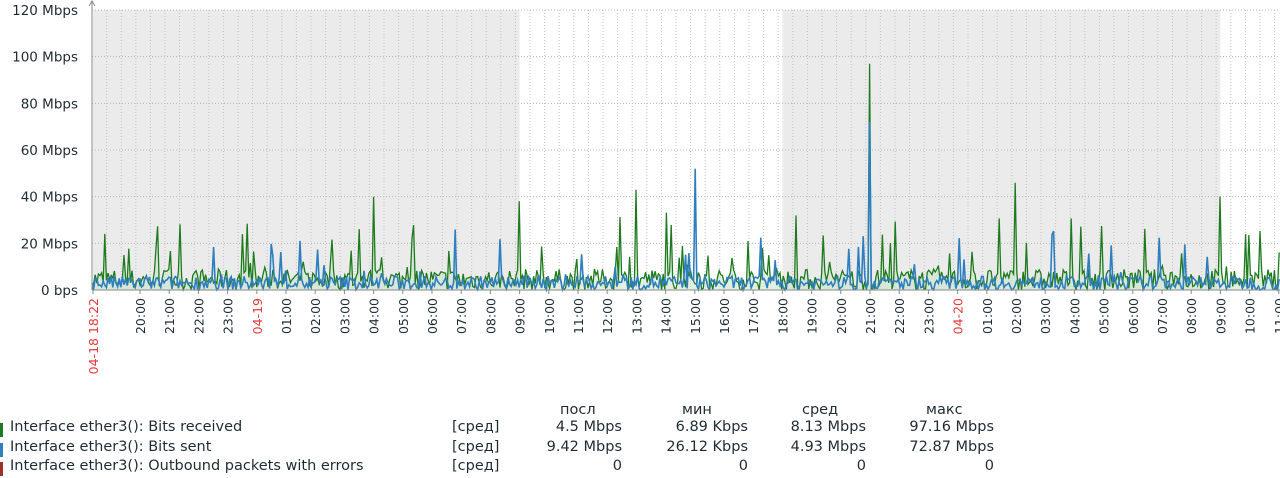 The height and width of the screenshot is (478, 1280). What do you see at coordinates (828, 447) in the screenshot?
I see `legend-avg-value: 4.93 Mbps` at bounding box center [828, 447].